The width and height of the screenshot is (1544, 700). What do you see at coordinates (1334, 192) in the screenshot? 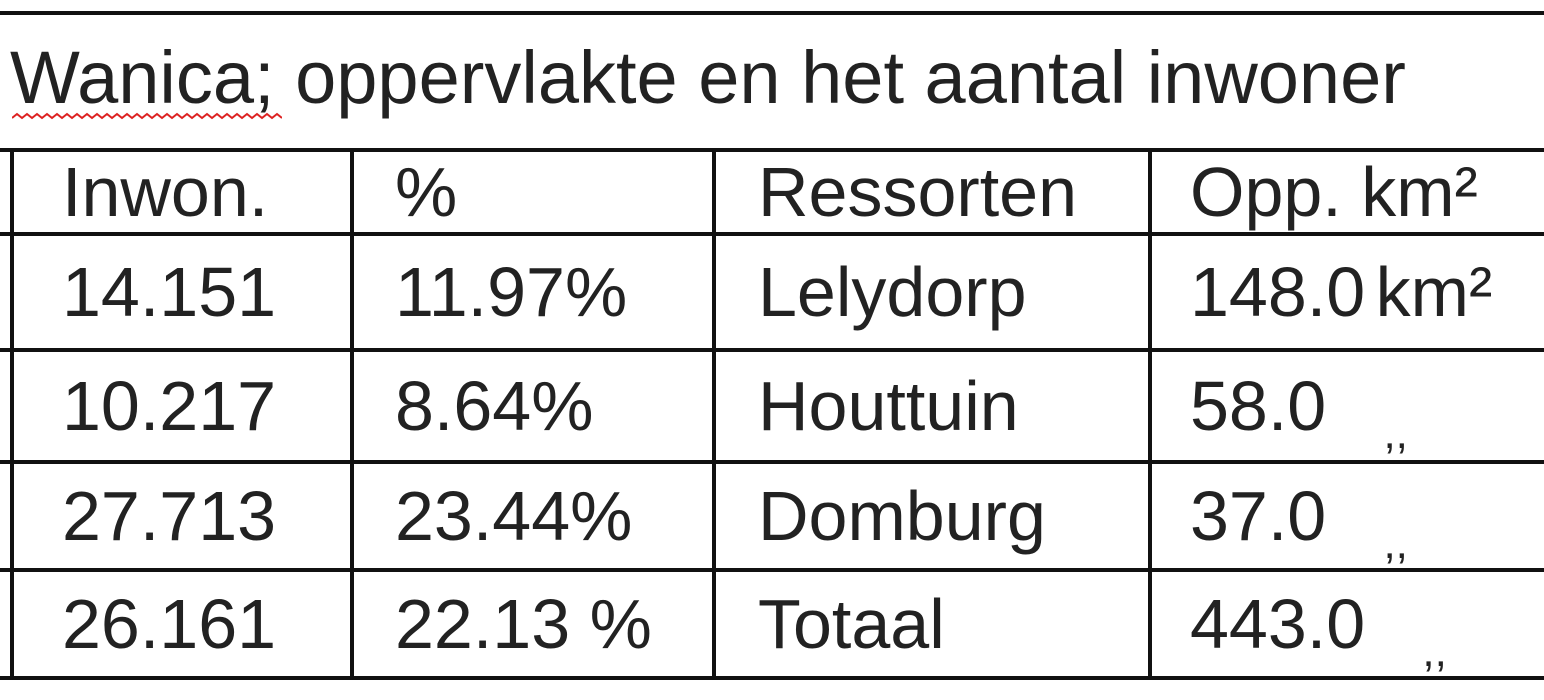
I see `header-cell: Opp. km²` at bounding box center [1334, 192].